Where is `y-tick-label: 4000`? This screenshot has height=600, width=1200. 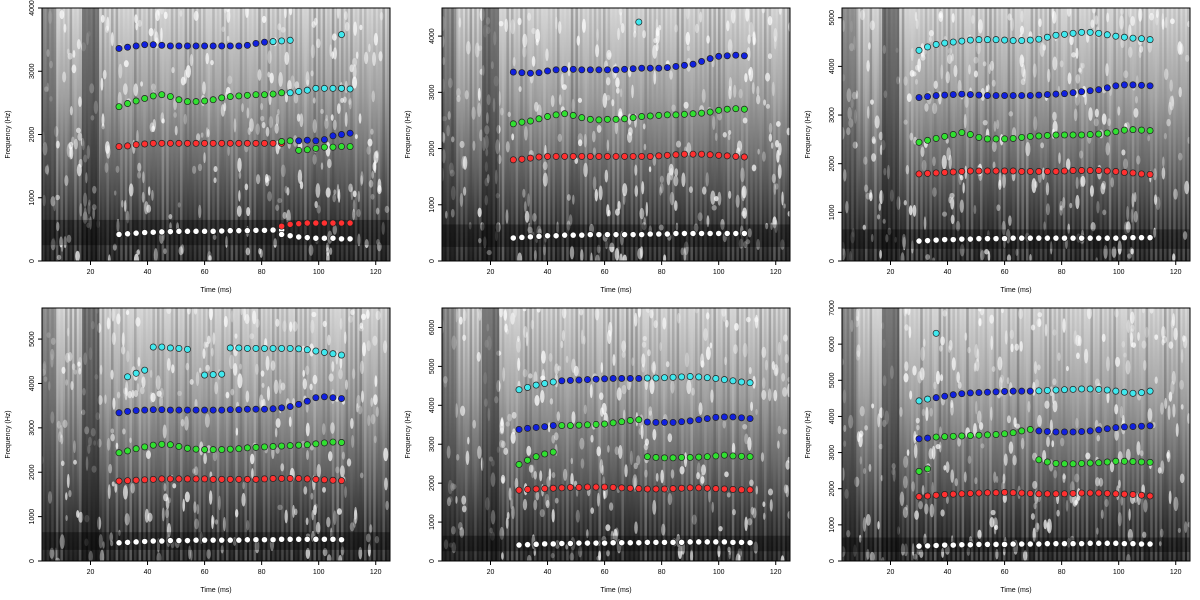
y-tick-label: 4000 is located at coordinates (432, 405).